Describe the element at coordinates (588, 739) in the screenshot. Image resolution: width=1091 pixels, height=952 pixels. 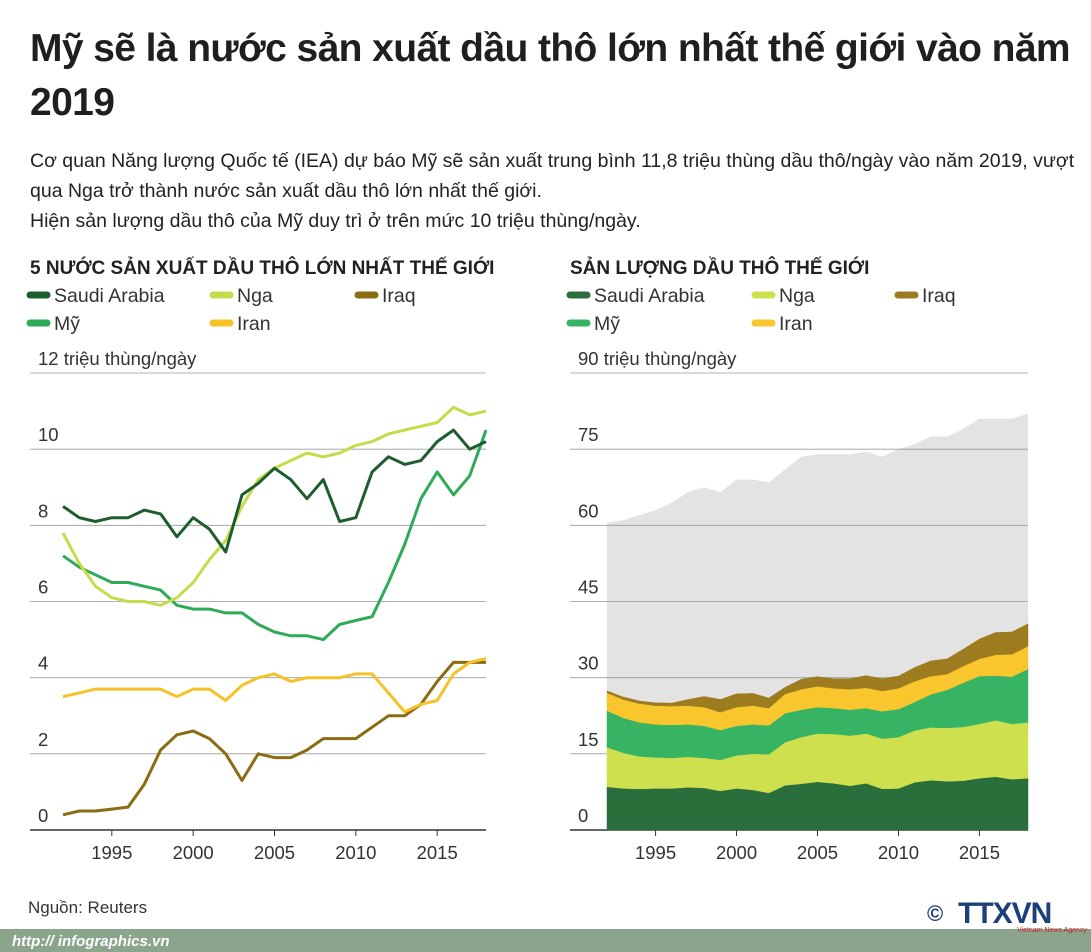
I see `y-tick-label: 15` at that location.